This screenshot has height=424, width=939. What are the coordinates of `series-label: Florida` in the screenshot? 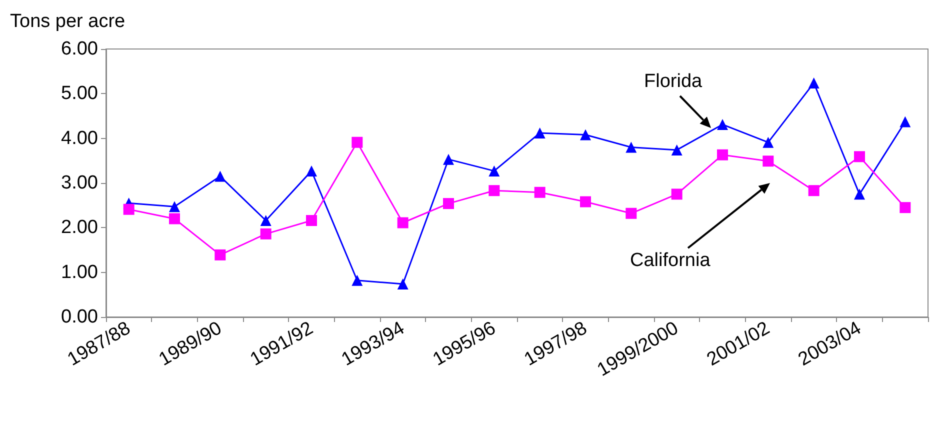 It's located at (673, 81).